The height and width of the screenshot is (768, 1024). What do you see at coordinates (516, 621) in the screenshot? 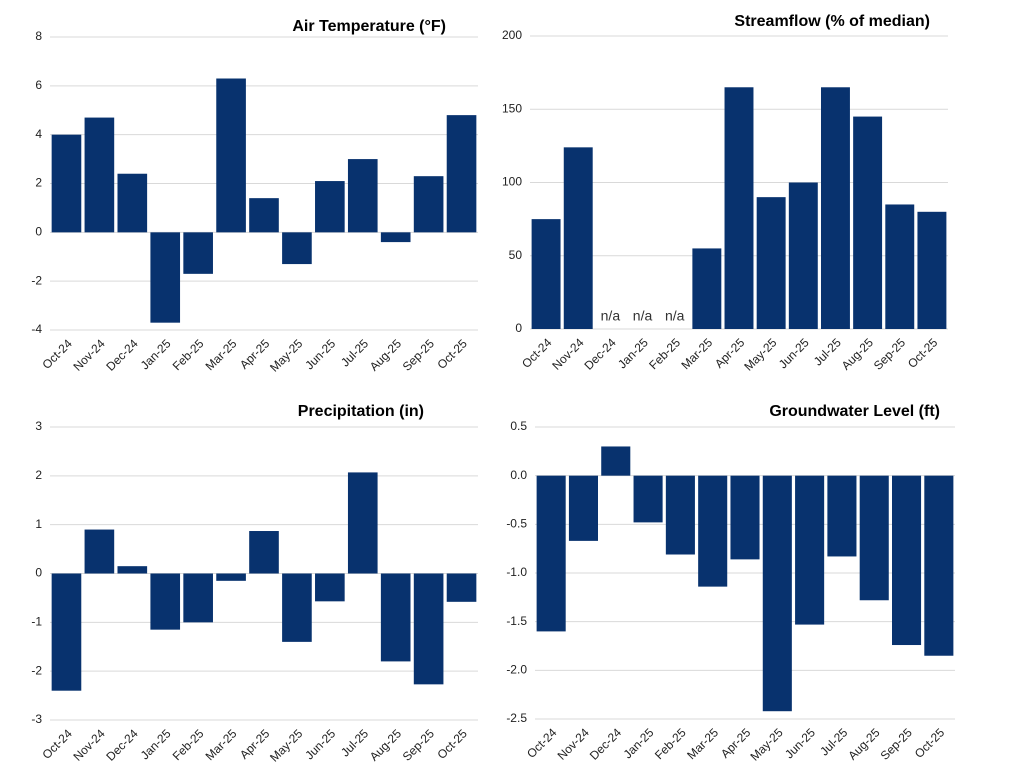
I see `y-tick-label: -1.5` at bounding box center [516, 621].